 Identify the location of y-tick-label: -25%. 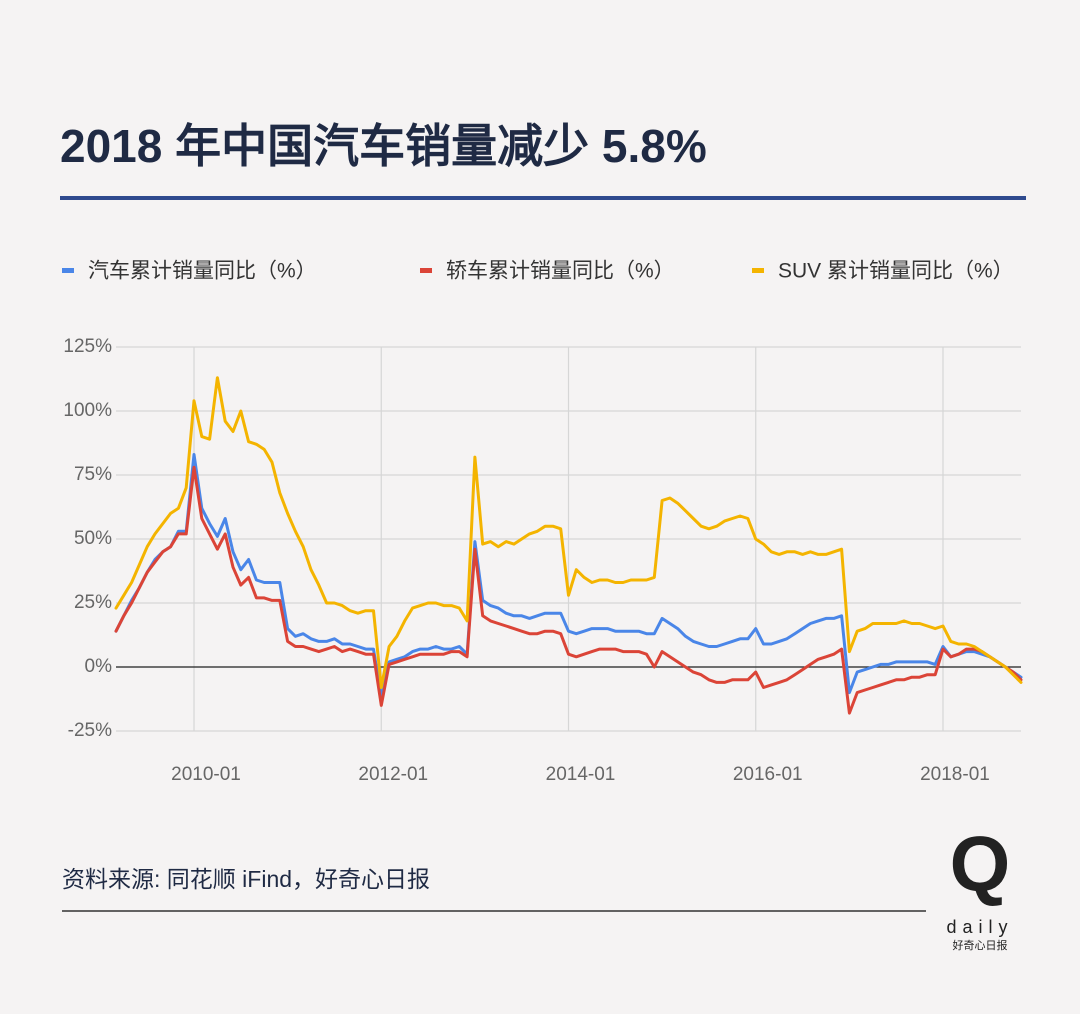
(90, 730).